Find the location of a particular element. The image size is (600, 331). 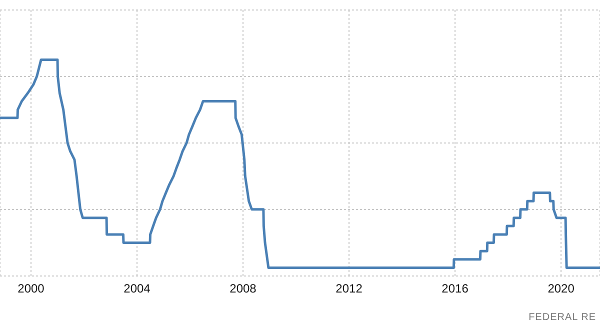

x-tick-label: 2000 is located at coordinates (31, 289).